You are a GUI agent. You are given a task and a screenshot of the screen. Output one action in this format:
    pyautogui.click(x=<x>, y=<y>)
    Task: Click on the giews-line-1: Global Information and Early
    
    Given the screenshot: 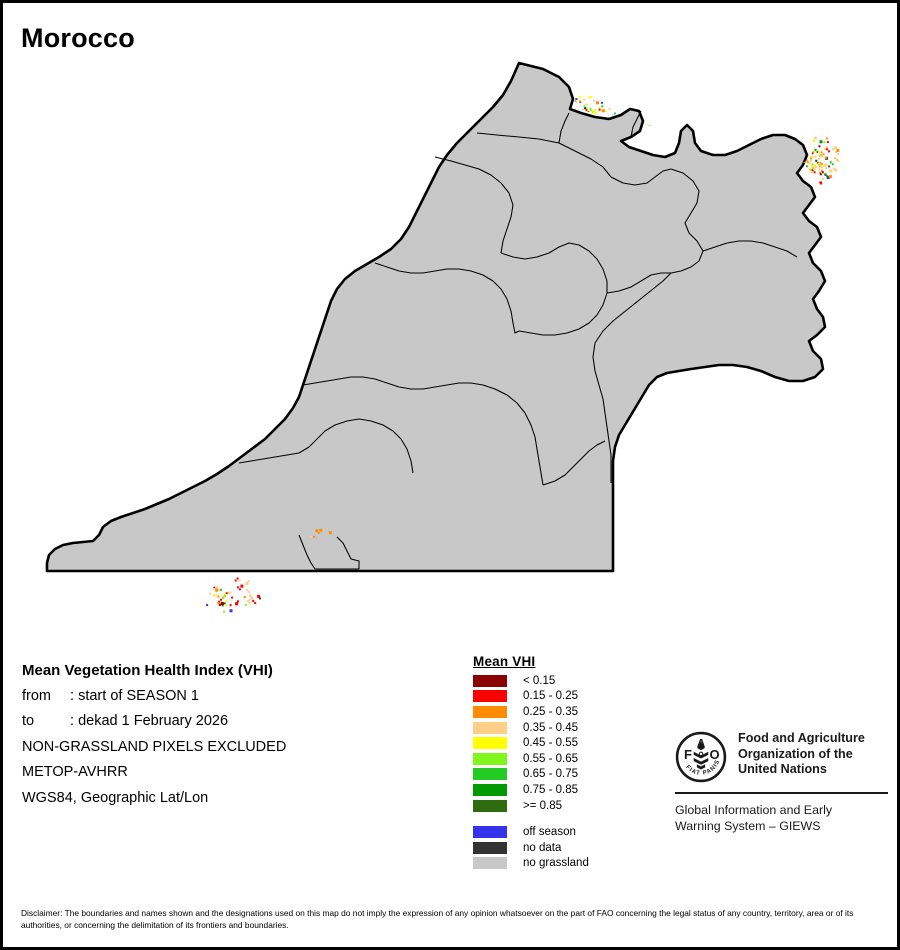 What is the action you would take?
    pyautogui.click(x=754, y=810)
    